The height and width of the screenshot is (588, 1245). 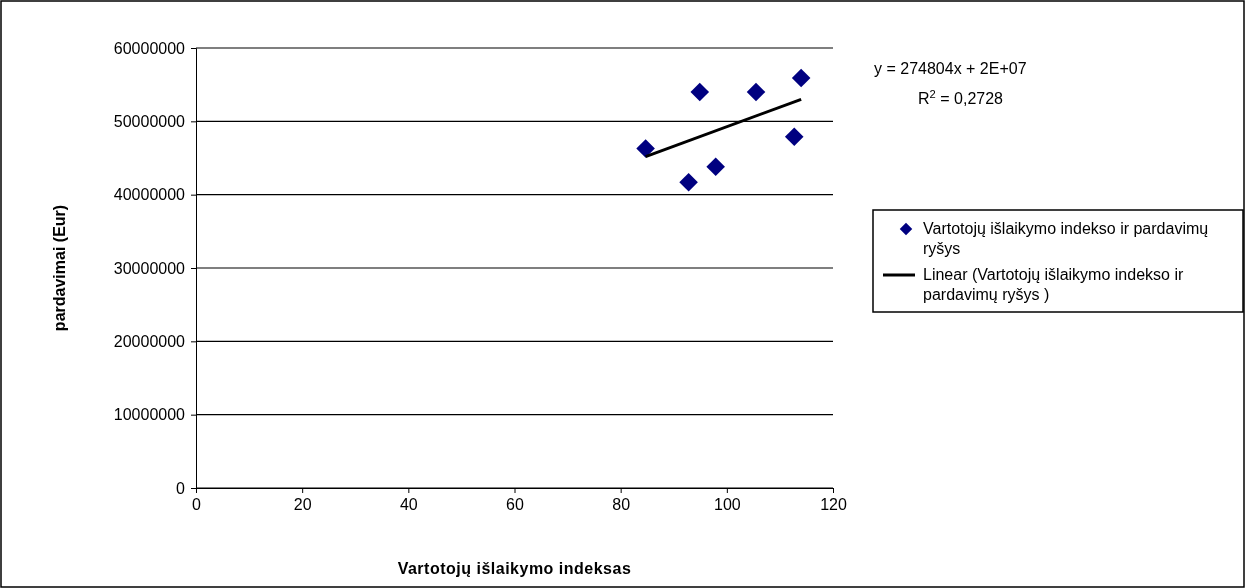 What do you see at coordinates (1066, 238) in the screenshot?
I see `legend-label: Vartotojų išlaikymo indekso ir pardavimų ryšys` at bounding box center [1066, 238].